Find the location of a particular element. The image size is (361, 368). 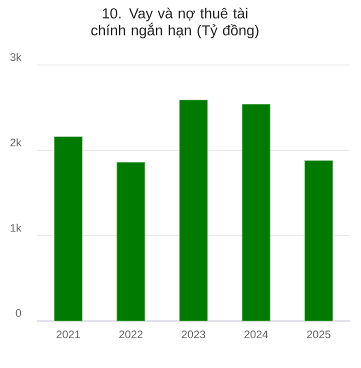

x-tick-label: 2021 is located at coordinates (68, 334).